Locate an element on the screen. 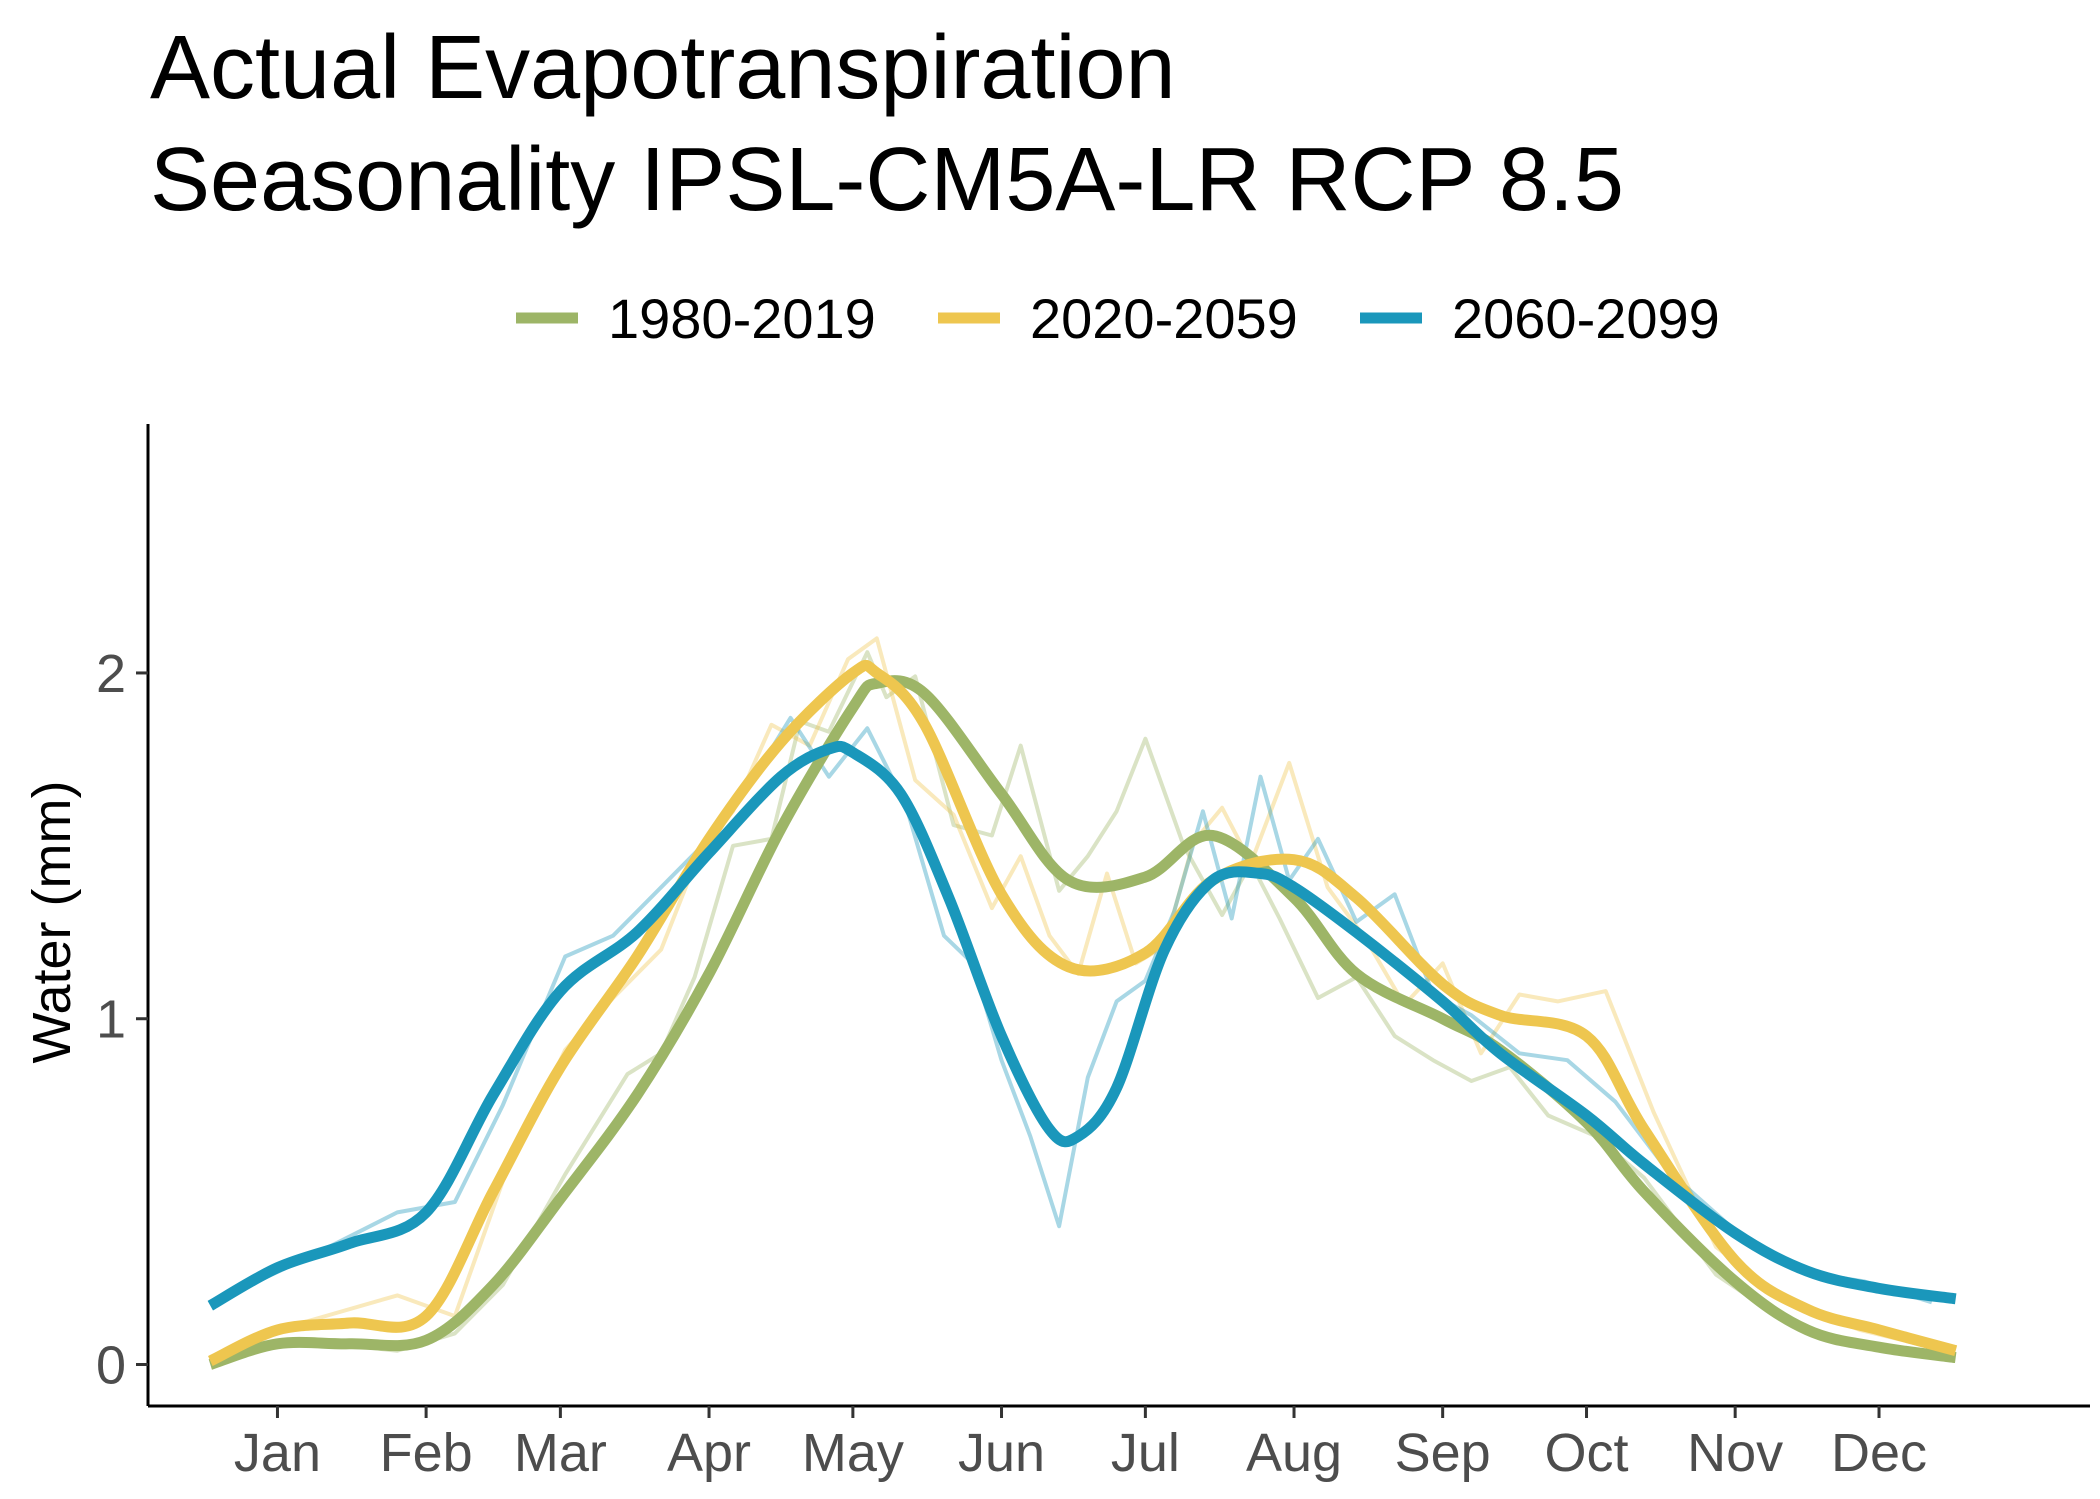  x-tick-label: Jul is located at coordinates (1145, 1453).